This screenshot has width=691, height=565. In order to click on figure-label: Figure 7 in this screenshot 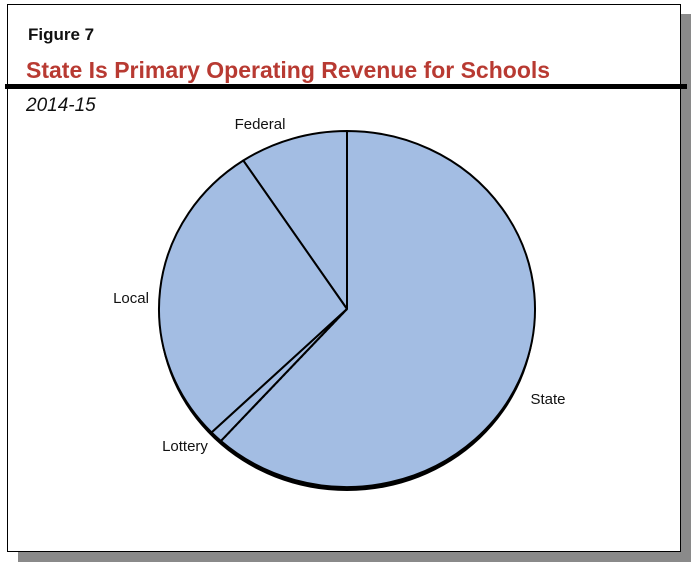, I will do `click(61, 34)`.